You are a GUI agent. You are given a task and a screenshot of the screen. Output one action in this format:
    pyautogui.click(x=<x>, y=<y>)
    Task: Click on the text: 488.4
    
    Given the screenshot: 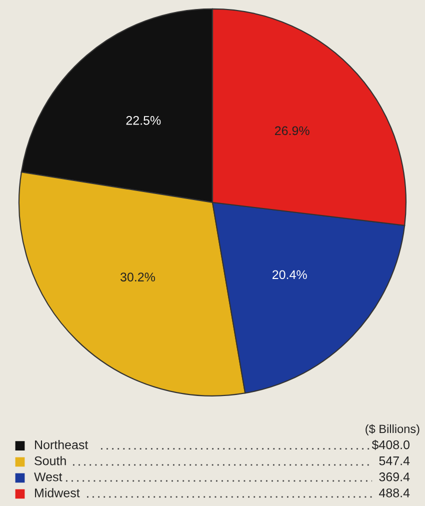 What is the action you would take?
    pyautogui.click(x=394, y=493)
    